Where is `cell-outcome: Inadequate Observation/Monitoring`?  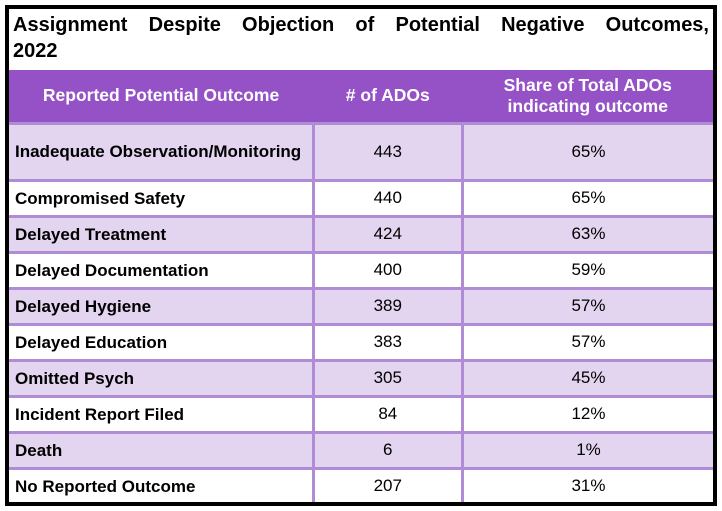 cell-outcome: Inadequate Observation/Monitoring is located at coordinates (162, 151).